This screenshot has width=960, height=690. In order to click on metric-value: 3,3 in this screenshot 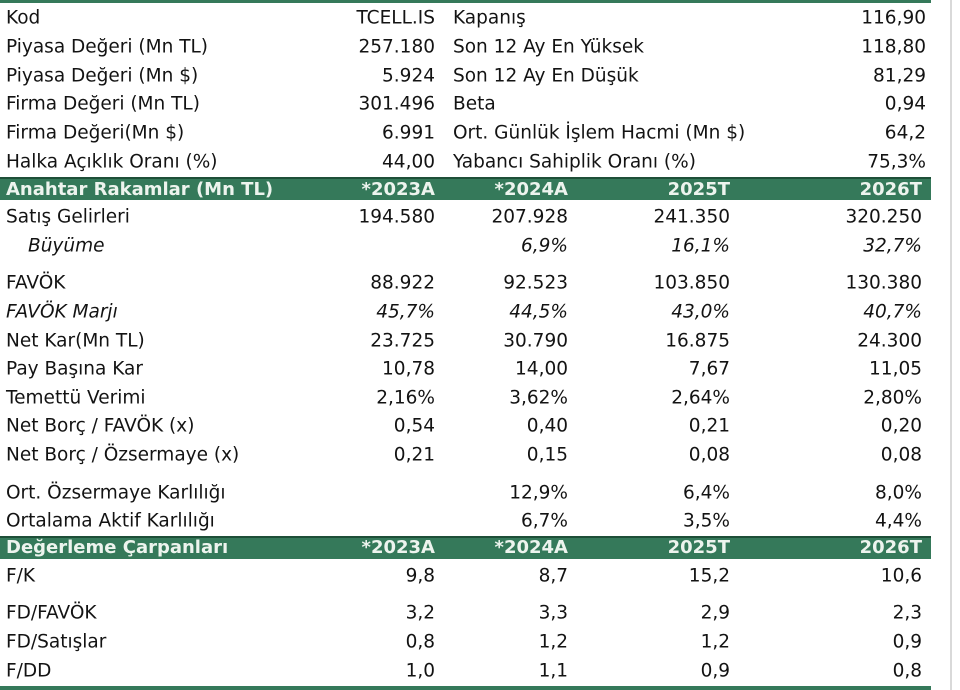, I will do `click(553, 613)`.